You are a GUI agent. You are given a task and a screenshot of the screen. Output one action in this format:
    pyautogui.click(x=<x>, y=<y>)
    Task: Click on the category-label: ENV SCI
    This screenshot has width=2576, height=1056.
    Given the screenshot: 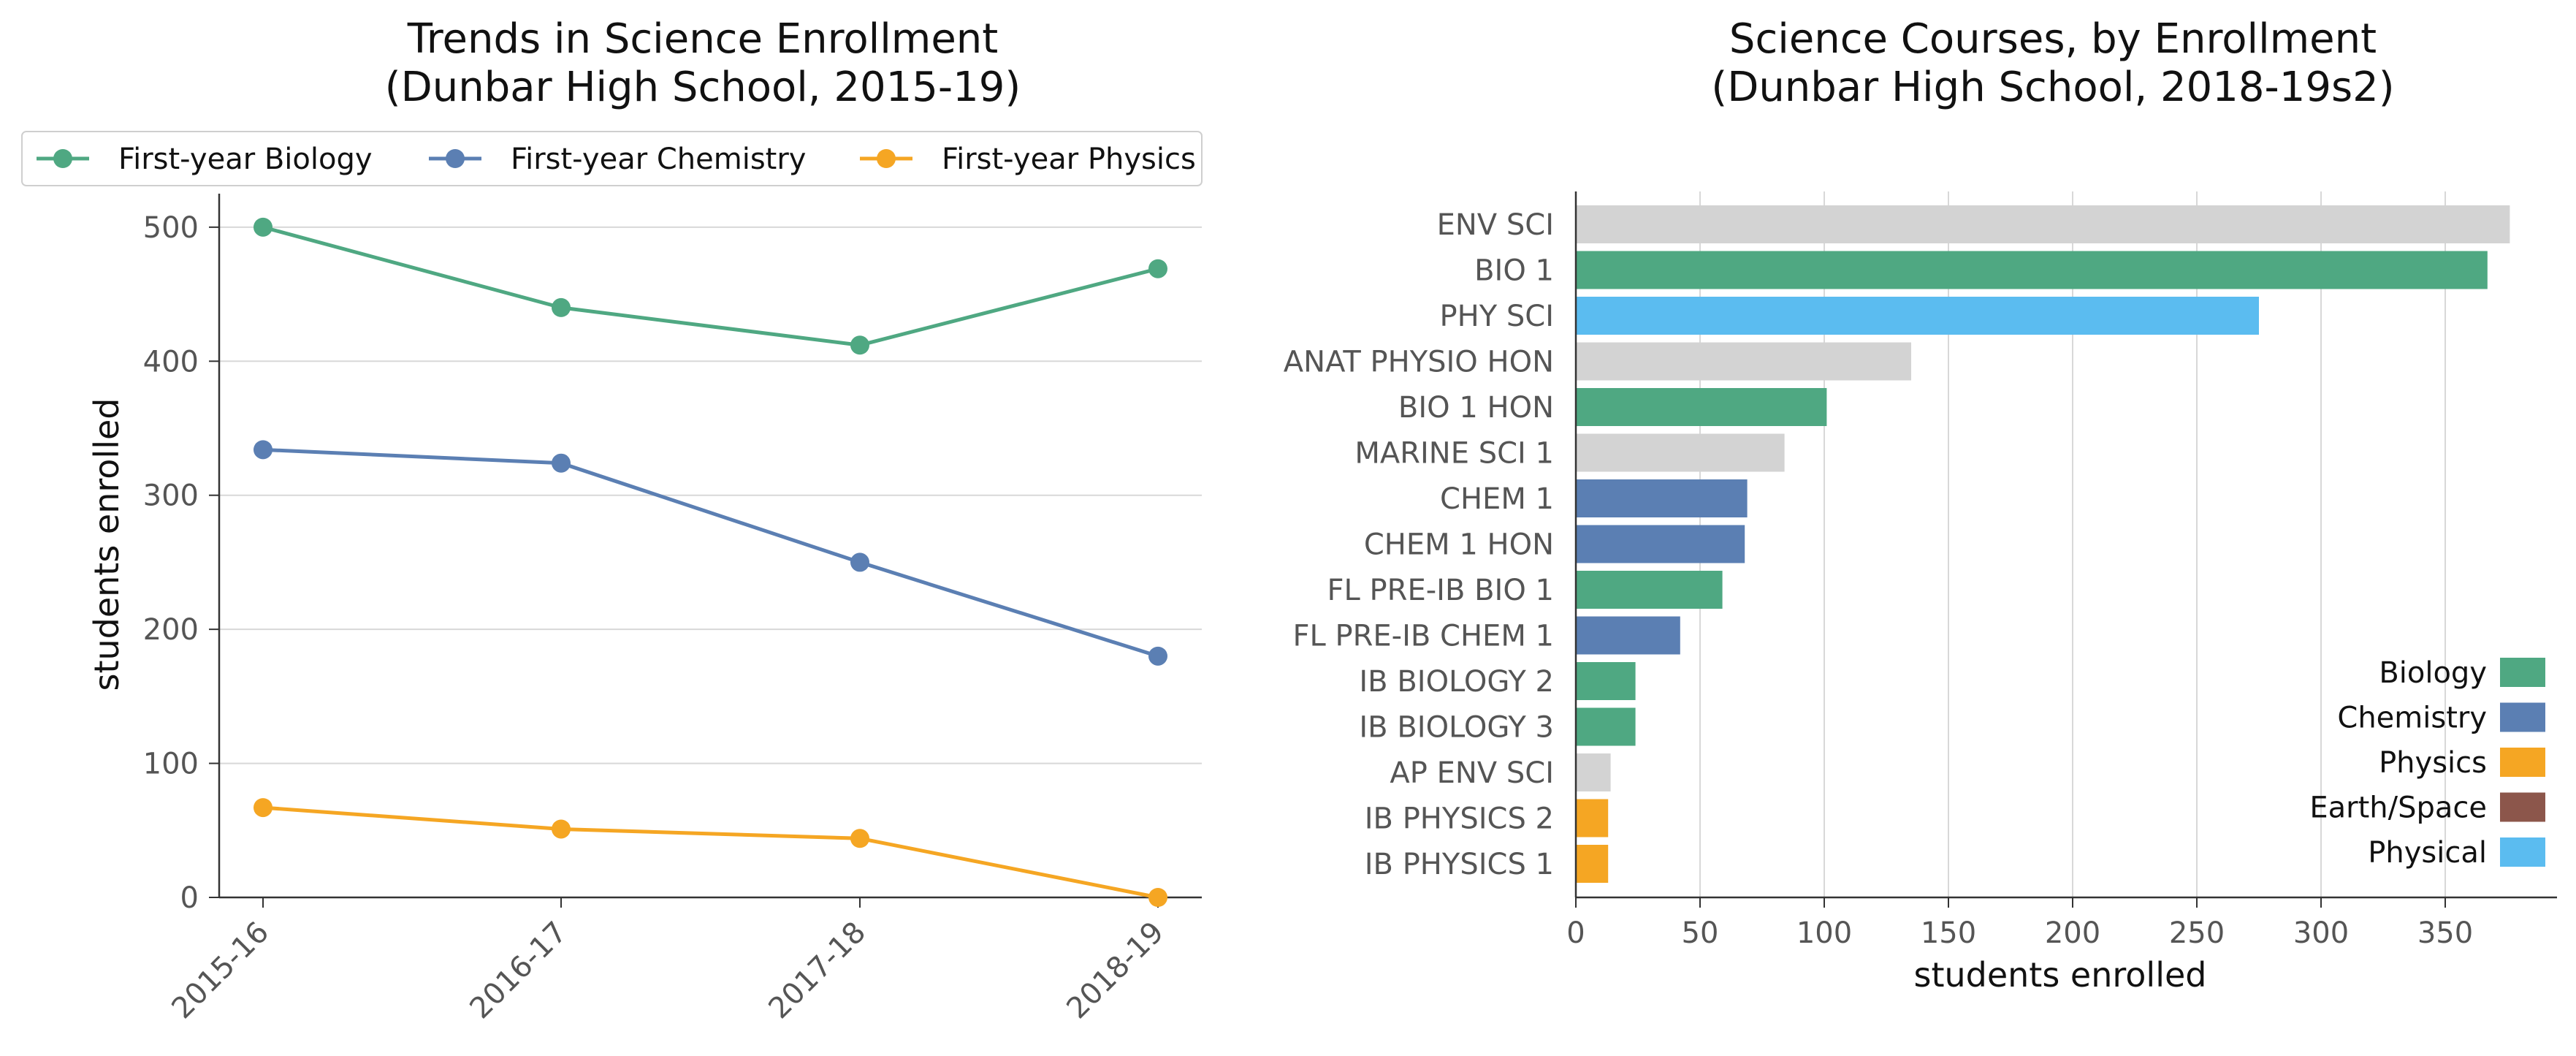 What is the action you would take?
    pyautogui.click(x=1496, y=225)
    